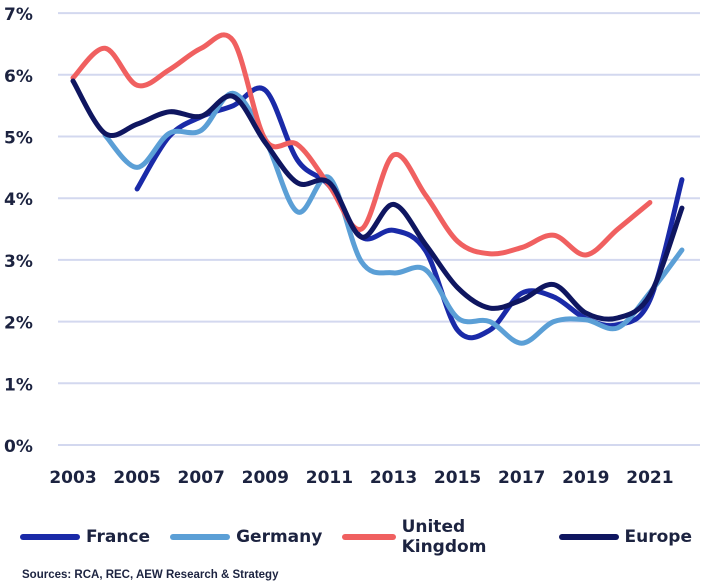  I want to click on legend-label: Europe, so click(658, 537).